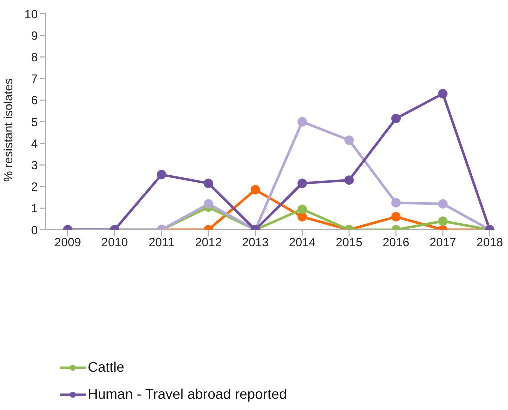  What do you see at coordinates (161, 243) in the screenshot?
I see `x-tick-label: 2011` at bounding box center [161, 243].